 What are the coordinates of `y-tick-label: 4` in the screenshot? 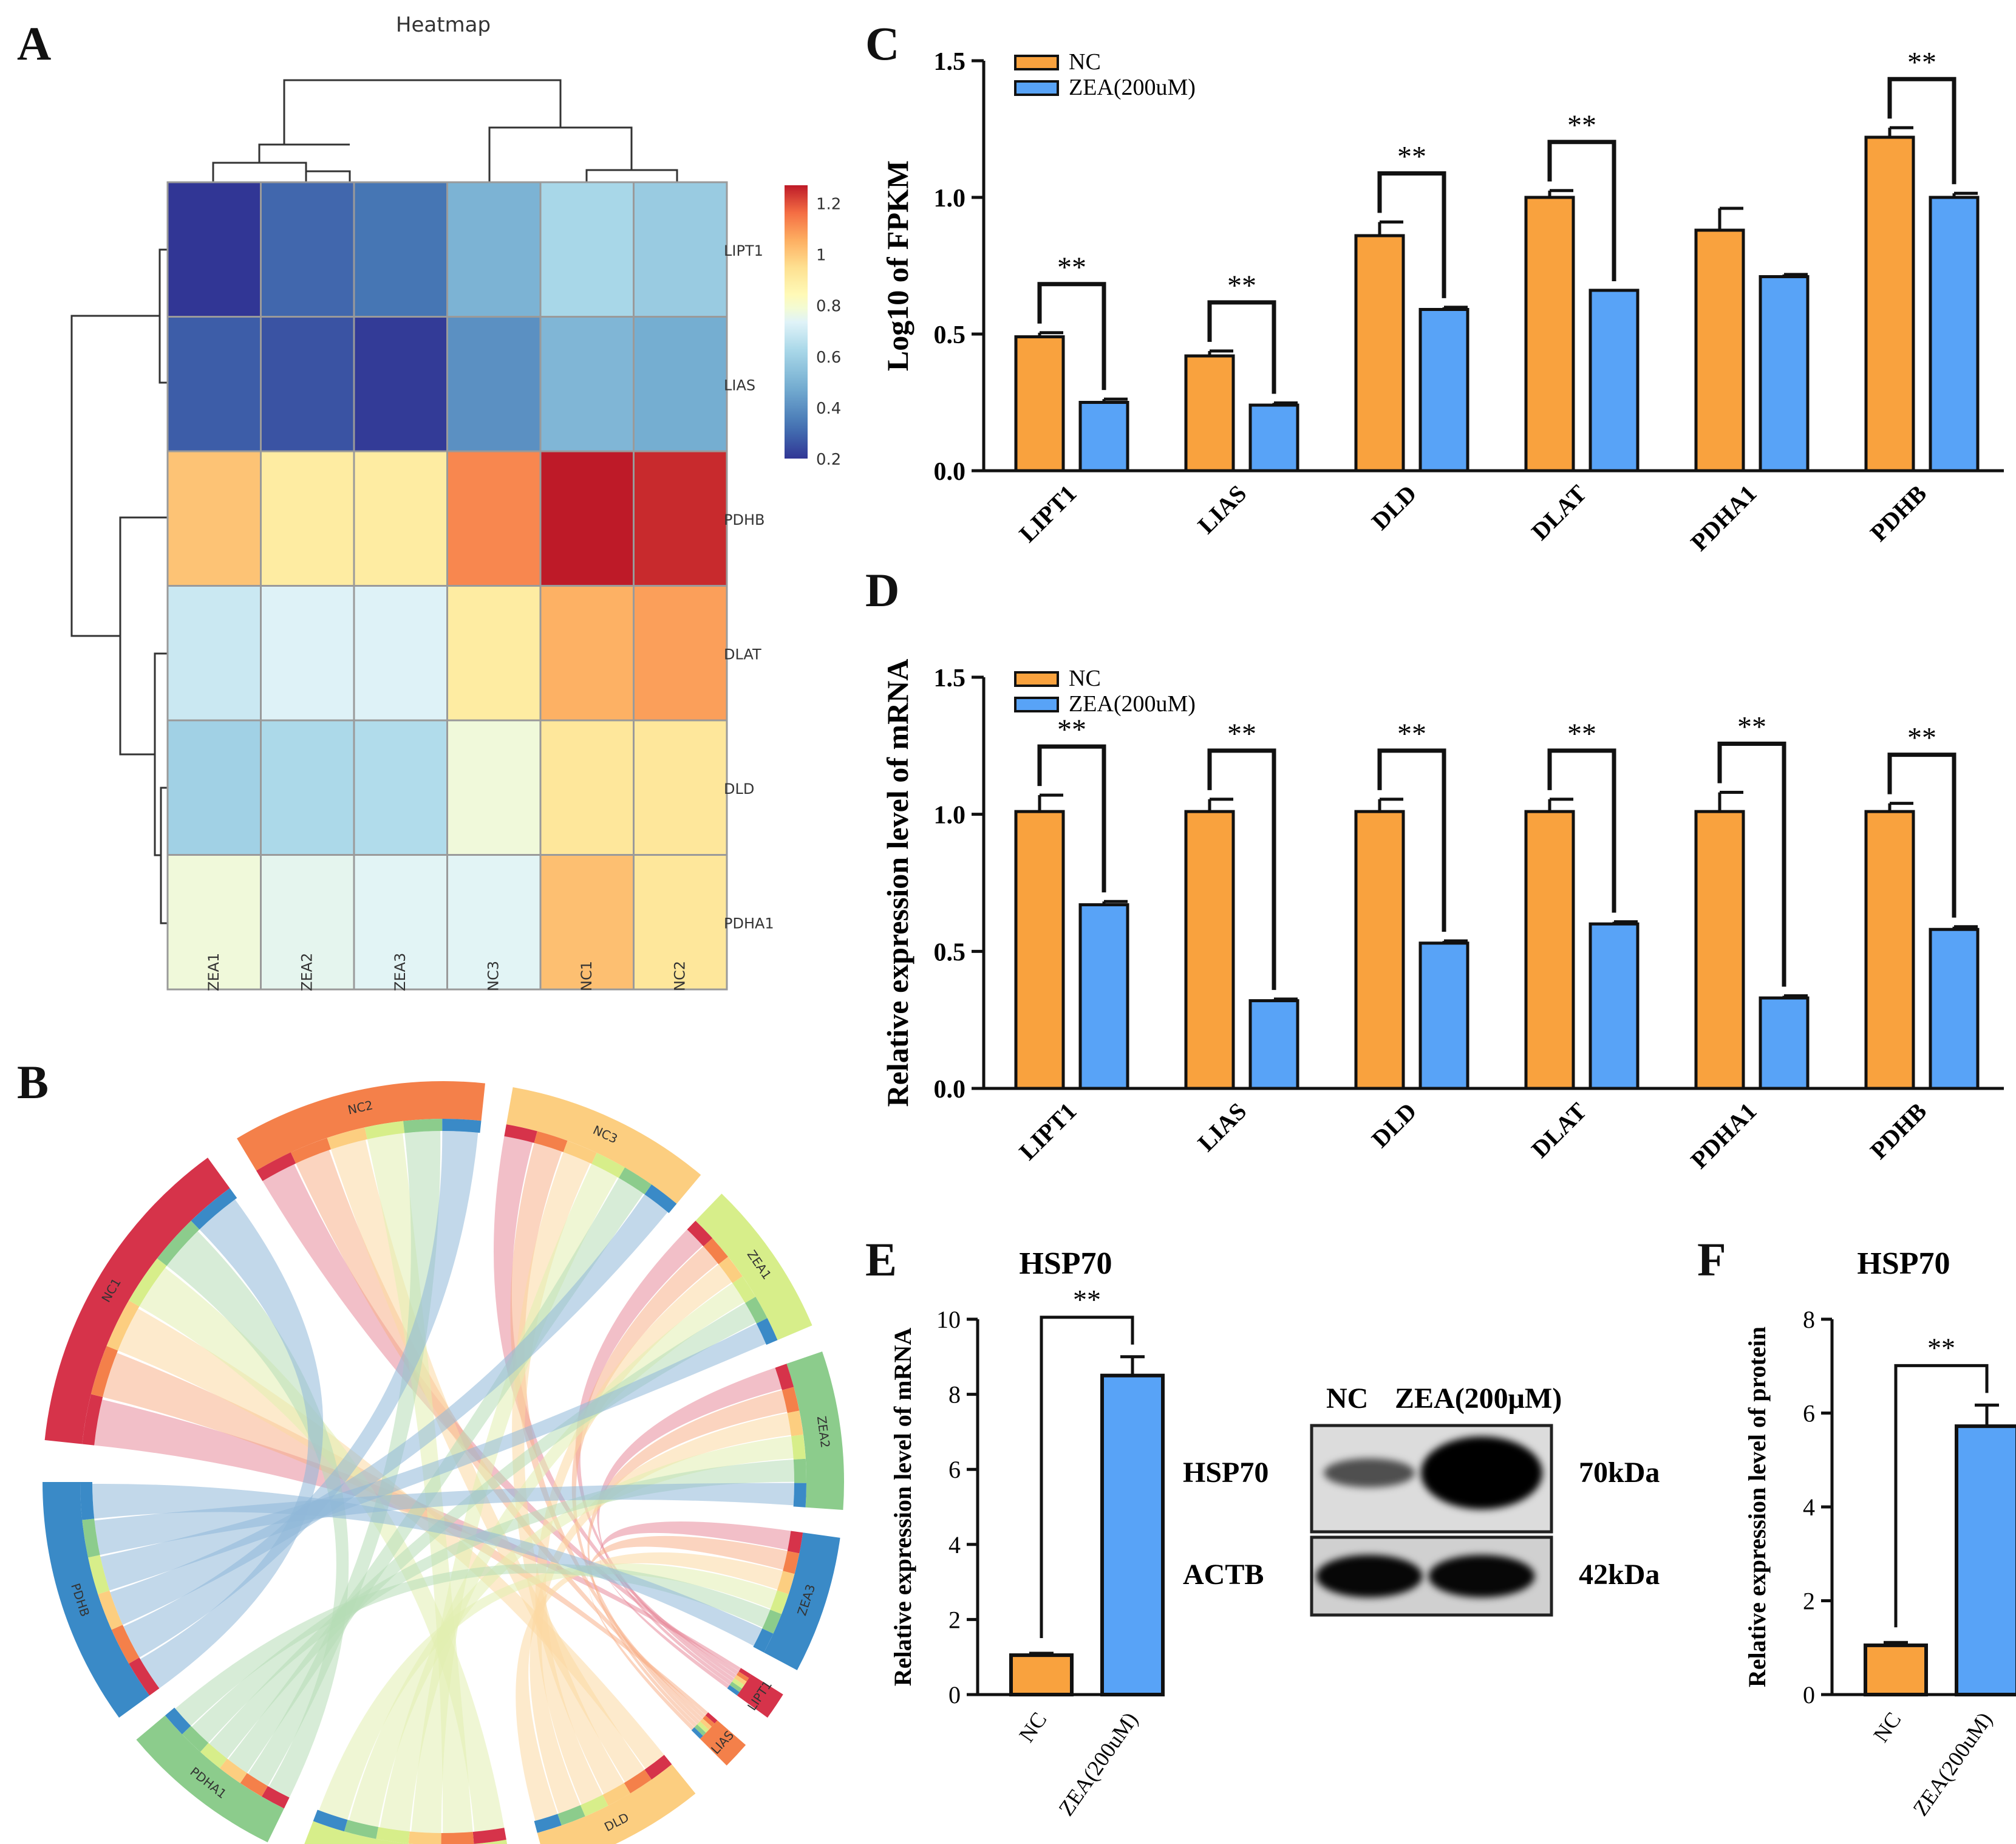 It's located at (954, 1545).